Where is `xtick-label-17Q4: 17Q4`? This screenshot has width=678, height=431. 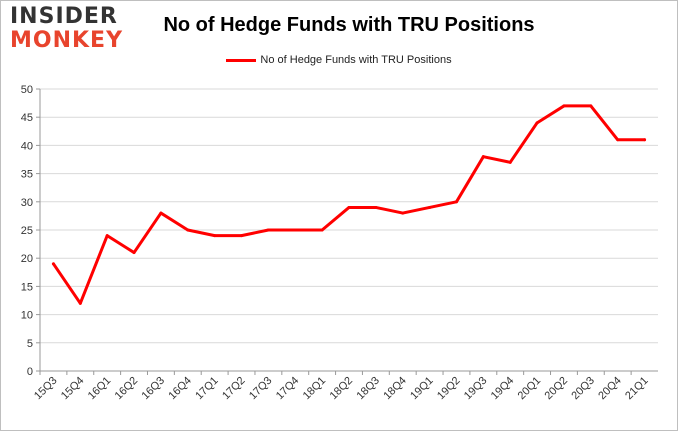
xtick-label-17Q4: 17Q4 is located at coordinates (288, 389).